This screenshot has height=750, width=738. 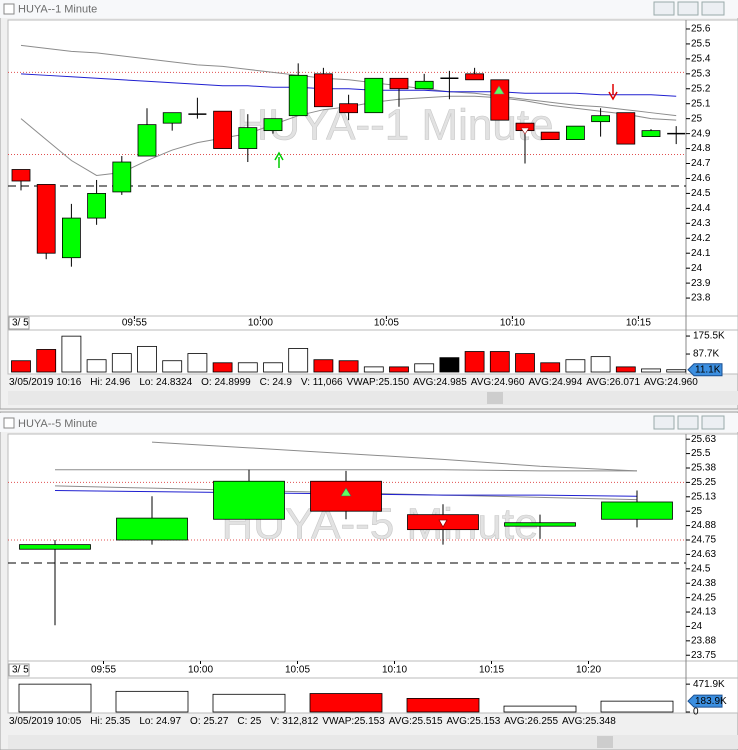 I want to click on y-tick-label: 24.13, so click(x=703, y=612).